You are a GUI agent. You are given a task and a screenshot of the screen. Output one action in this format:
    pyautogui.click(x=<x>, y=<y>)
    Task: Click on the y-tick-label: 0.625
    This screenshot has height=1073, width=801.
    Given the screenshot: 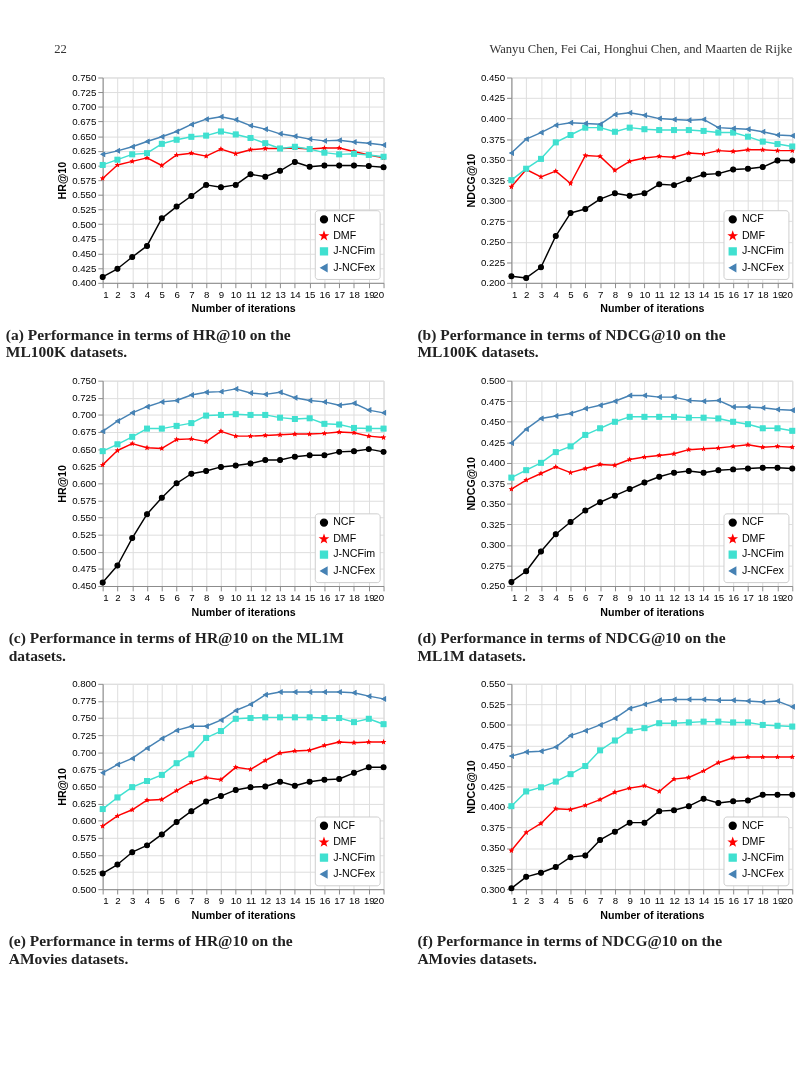 What is the action you would take?
    pyautogui.click(x=84, y=466)
    